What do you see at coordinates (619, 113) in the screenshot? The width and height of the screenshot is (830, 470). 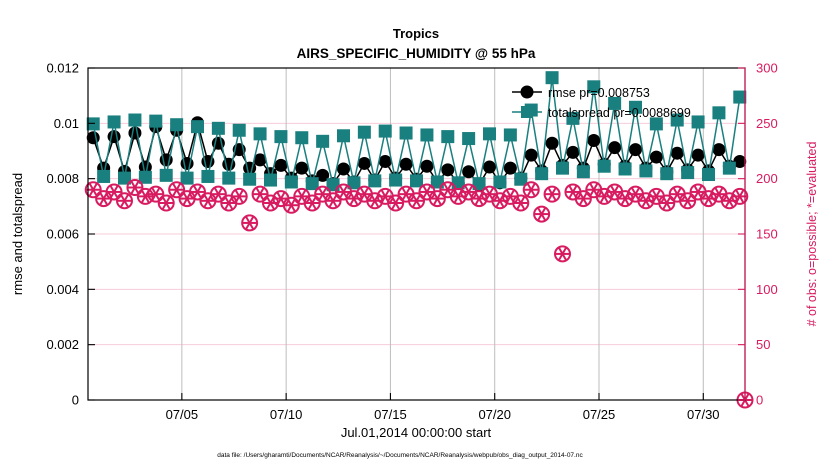 I see `legend-label-totalspread: totalspread pr=0.0088699` at bounding box center [619, 113].